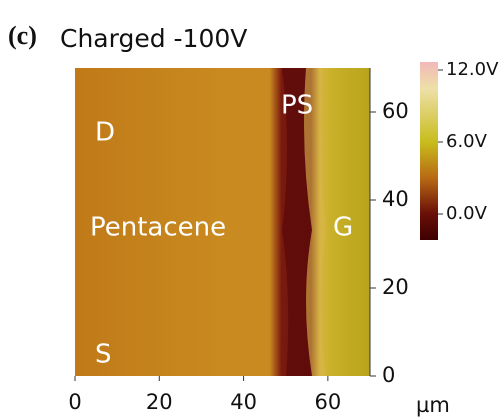 Image resolution: width=502 pixels, height=419 pixels. What do you see at coordinates (343, 228) in the screenshot?
I see `annotation: G` at bounding box center [343, 228].